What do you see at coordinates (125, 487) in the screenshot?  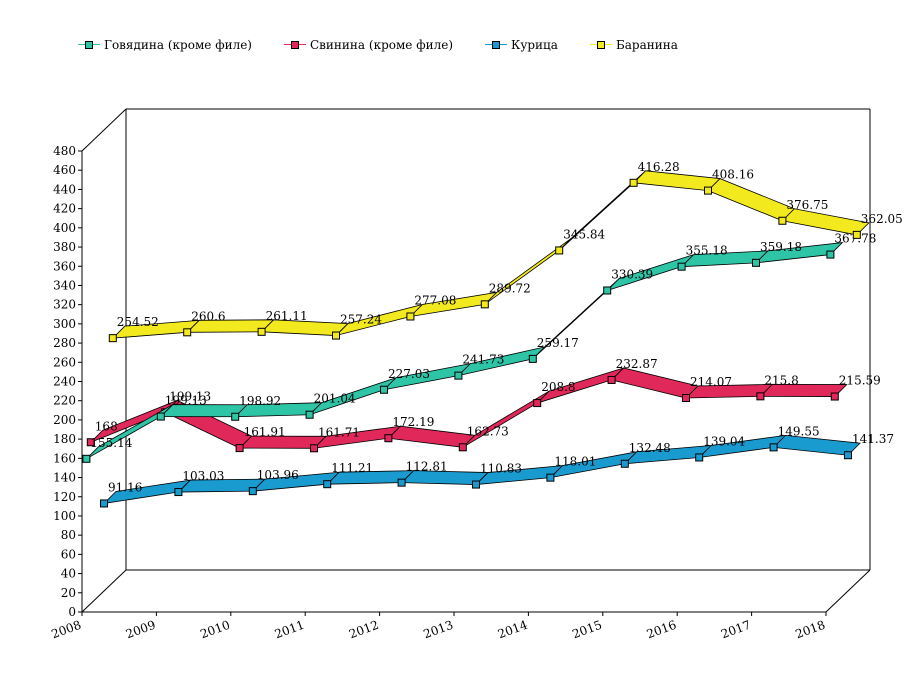 I see `data-label: 91.16` at bounding box center [125, 487].